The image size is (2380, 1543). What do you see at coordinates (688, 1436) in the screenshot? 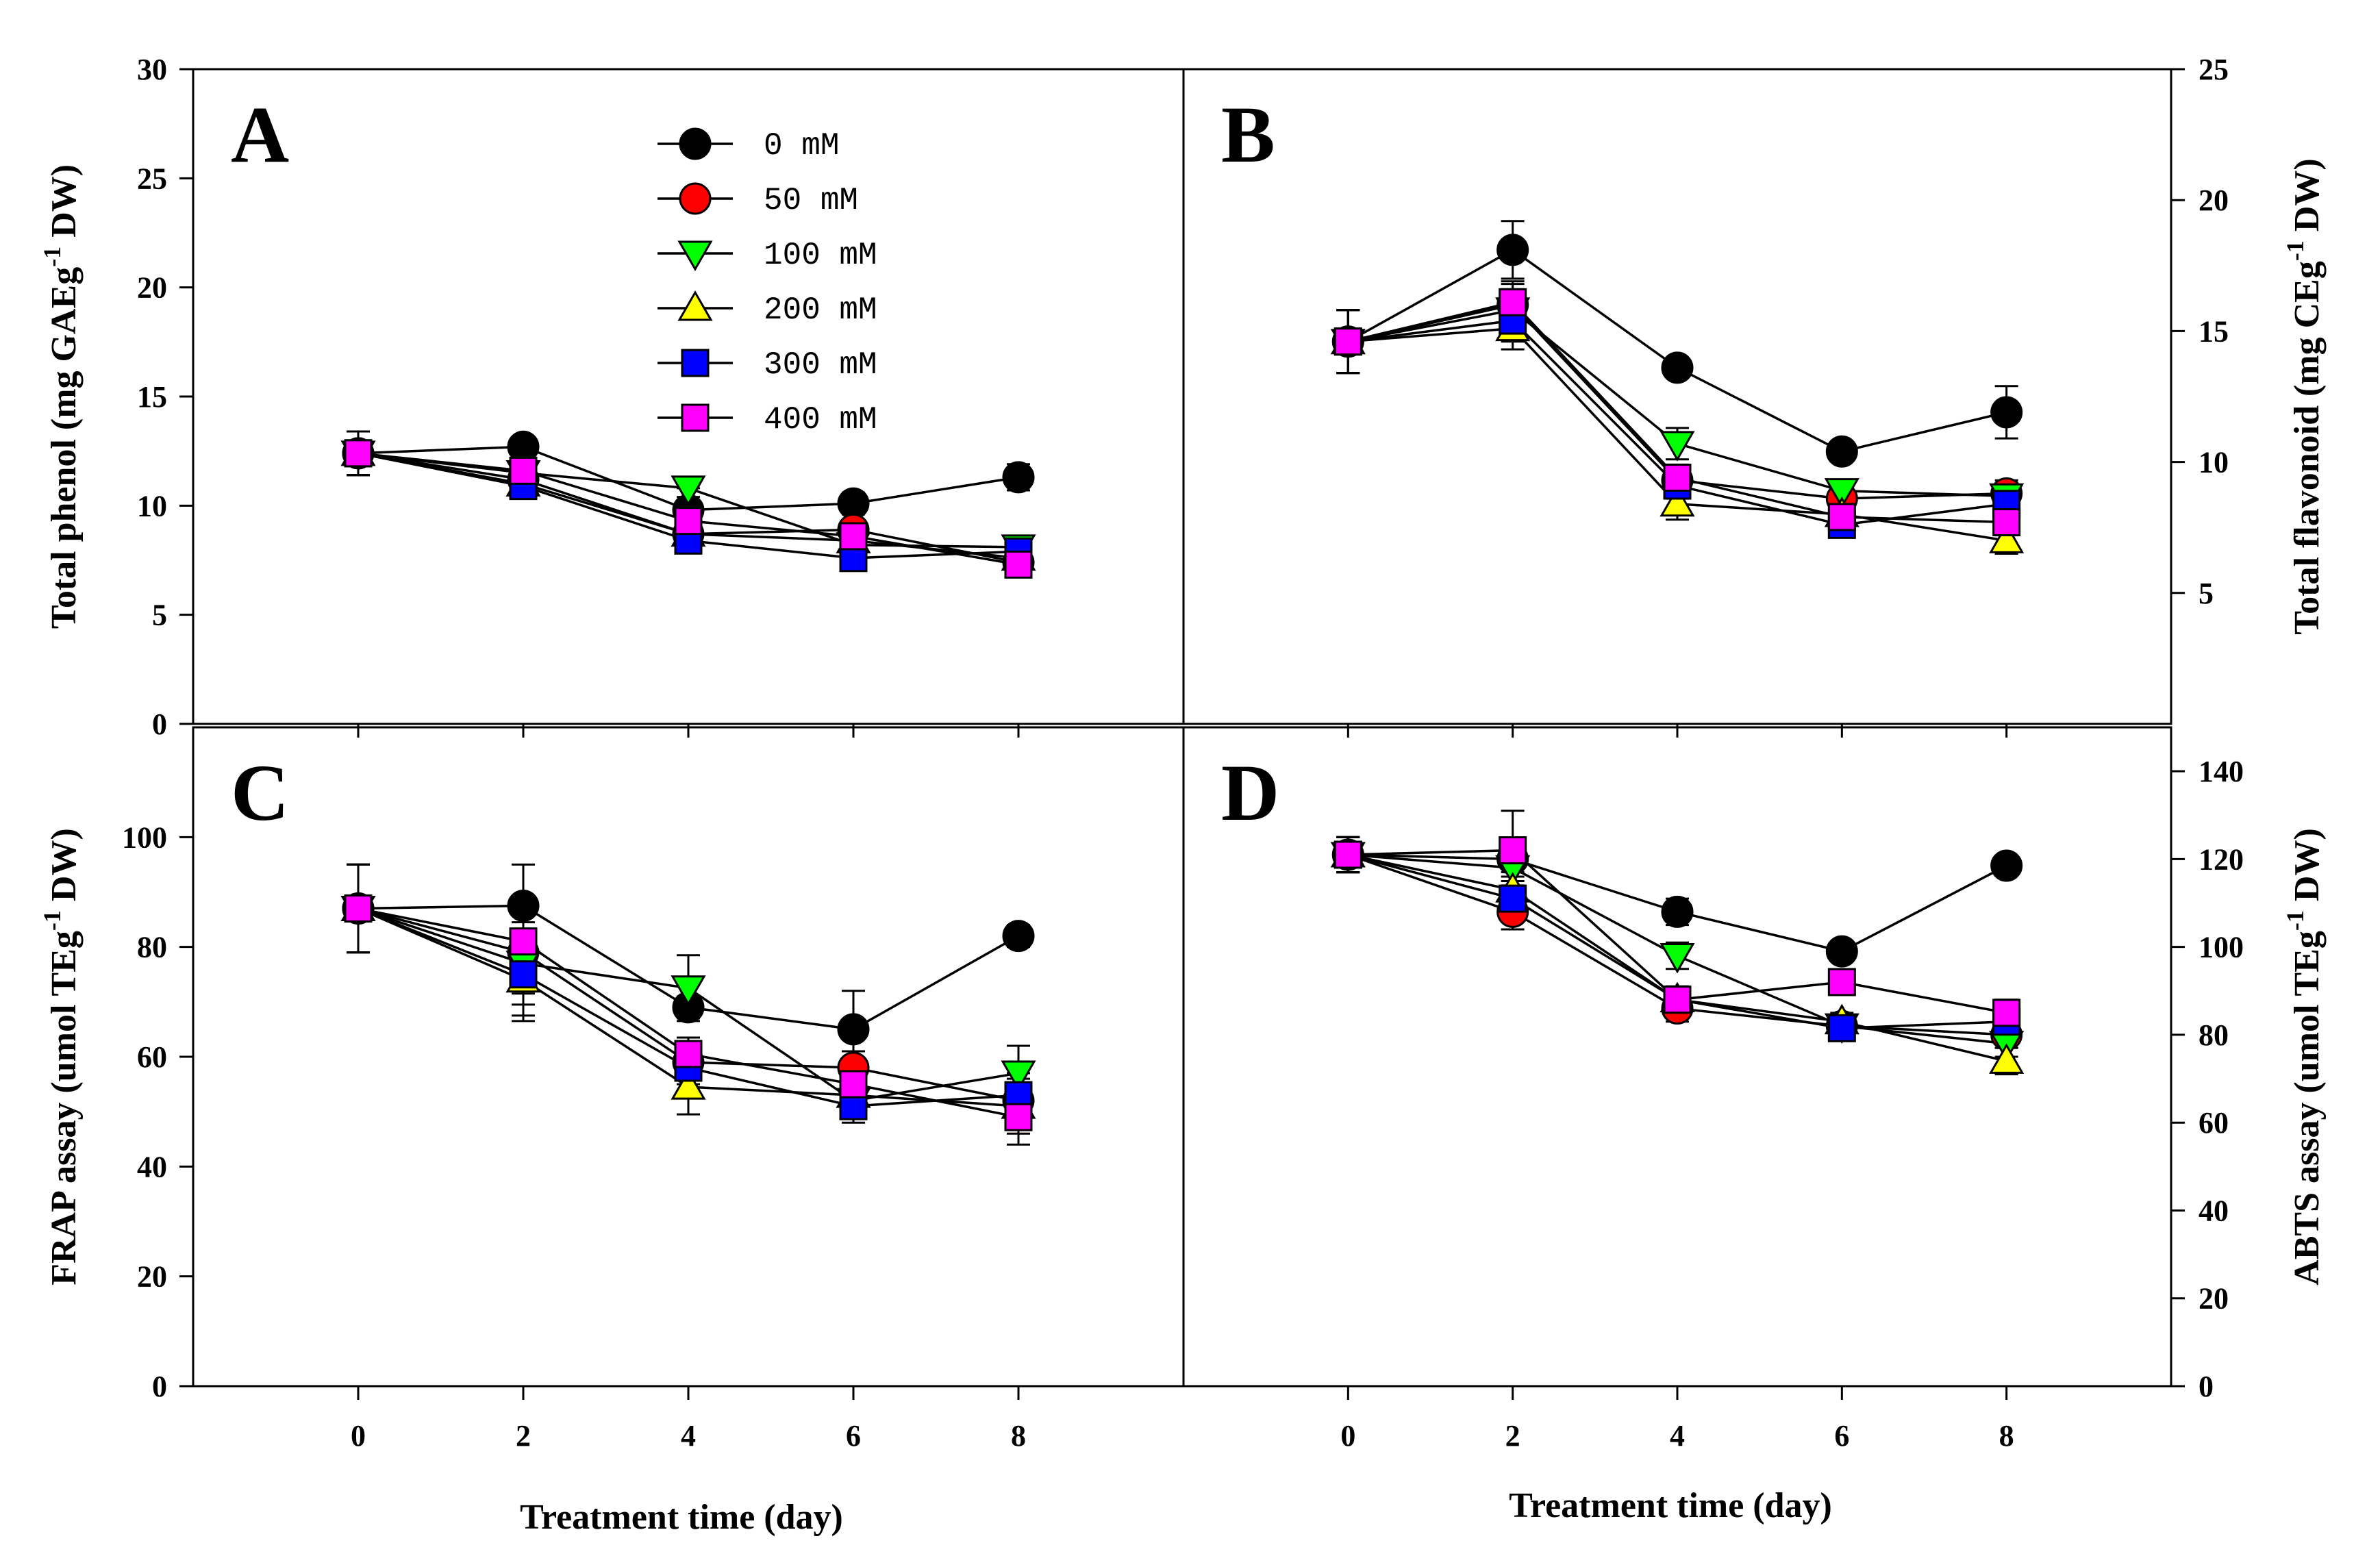
I see `panel-c-xtick-label: 4` at bounding box center [688, 1436].